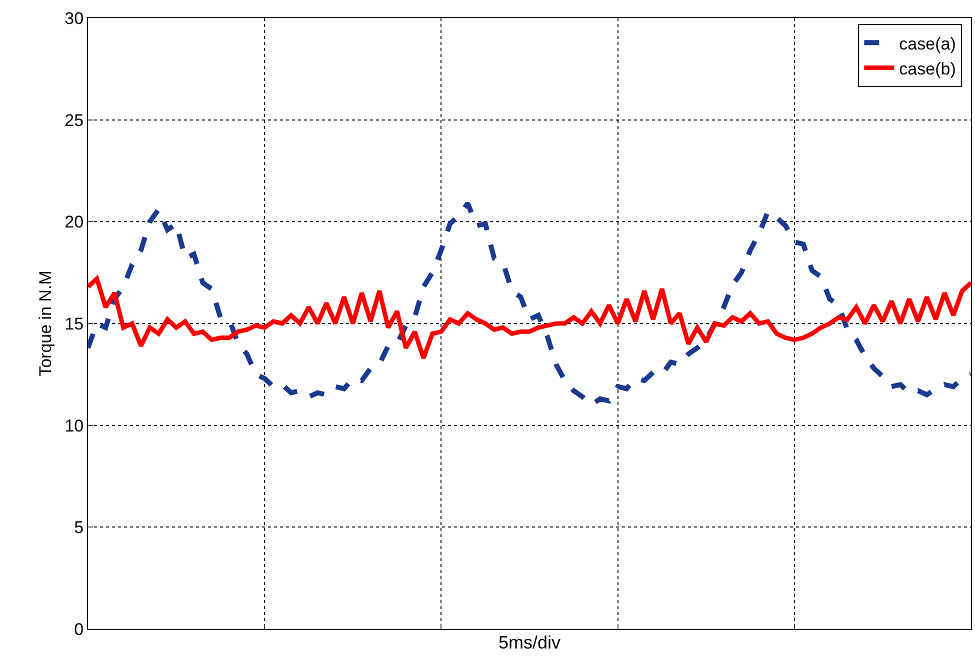  What do you see at coordinates (79, 629) in the screenshot?
I see `y-tick-label: 0` at bounding box center [79, 629].